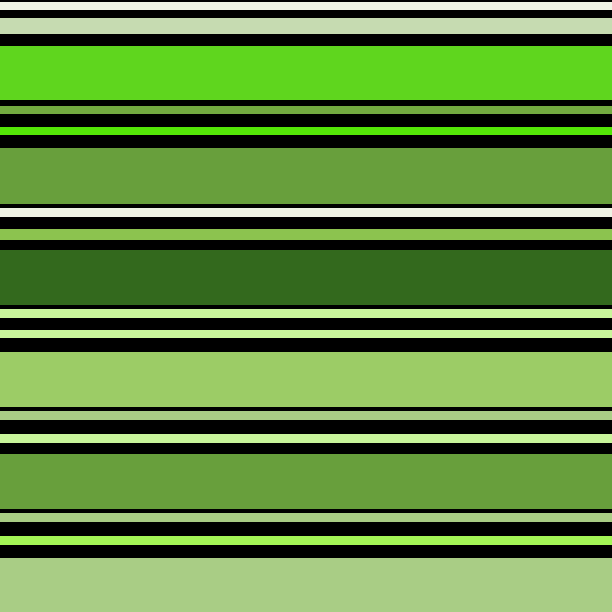  Describe the element at coordinates (306, 438) in the screenshot. I see `stripe-28-pale-yellow-green` at that location.